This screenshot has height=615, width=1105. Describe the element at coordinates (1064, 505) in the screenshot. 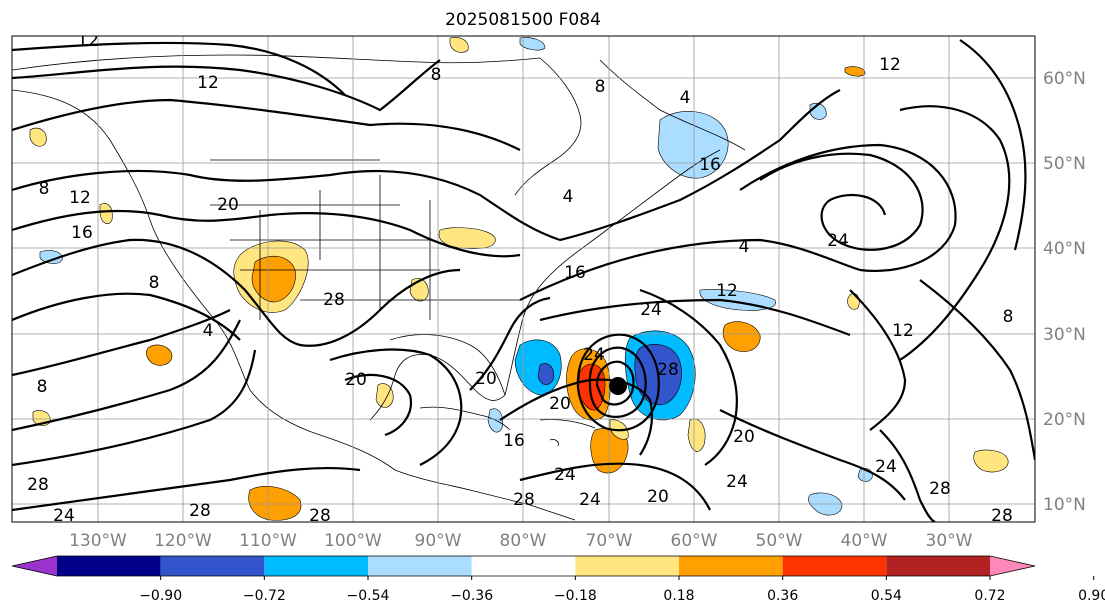

I see `lat-label: 10°N` at that location.